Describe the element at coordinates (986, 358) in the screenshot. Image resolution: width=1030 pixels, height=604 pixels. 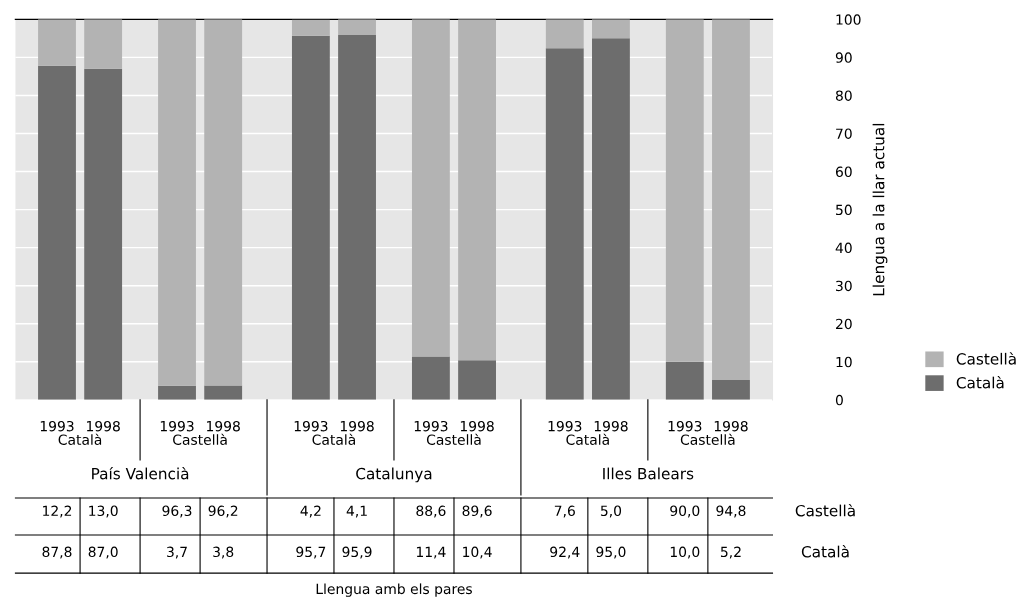
I see `legend-label: Castellà` at that location.